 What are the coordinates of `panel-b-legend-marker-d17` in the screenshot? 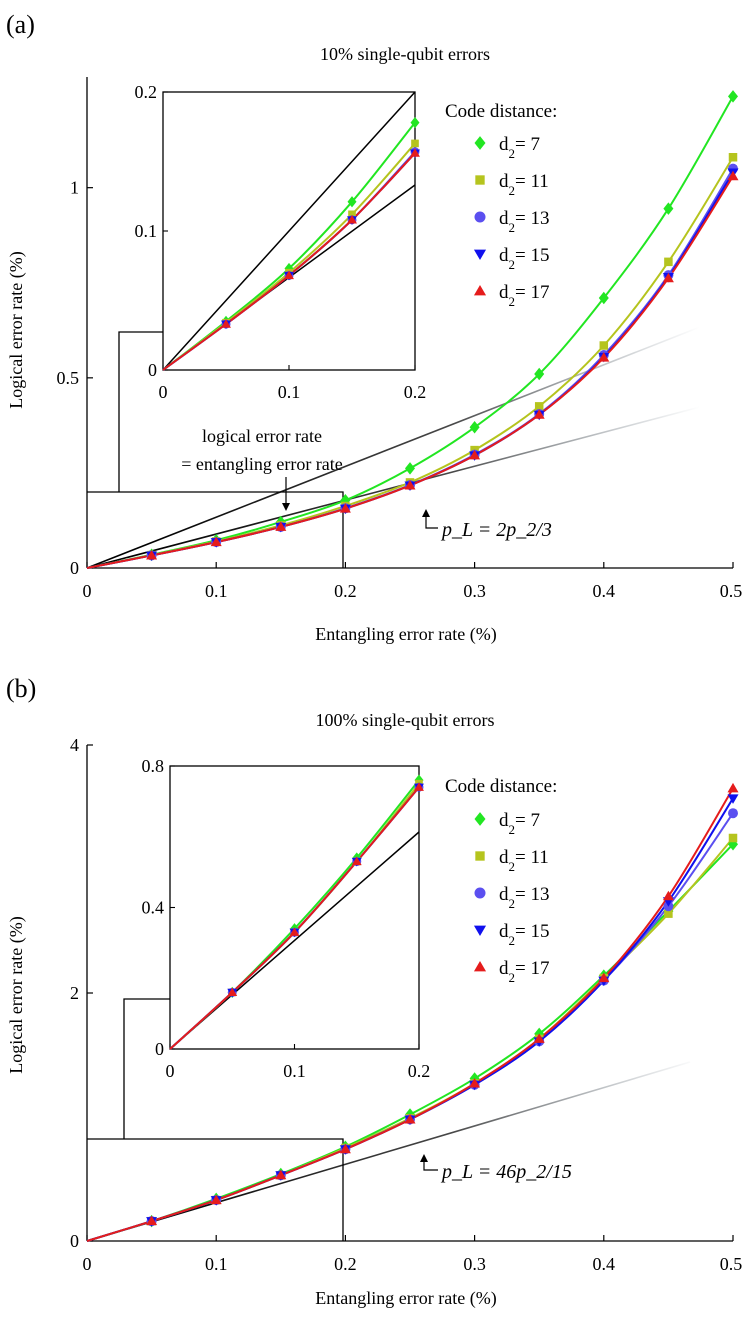 It's located at (480, 966).